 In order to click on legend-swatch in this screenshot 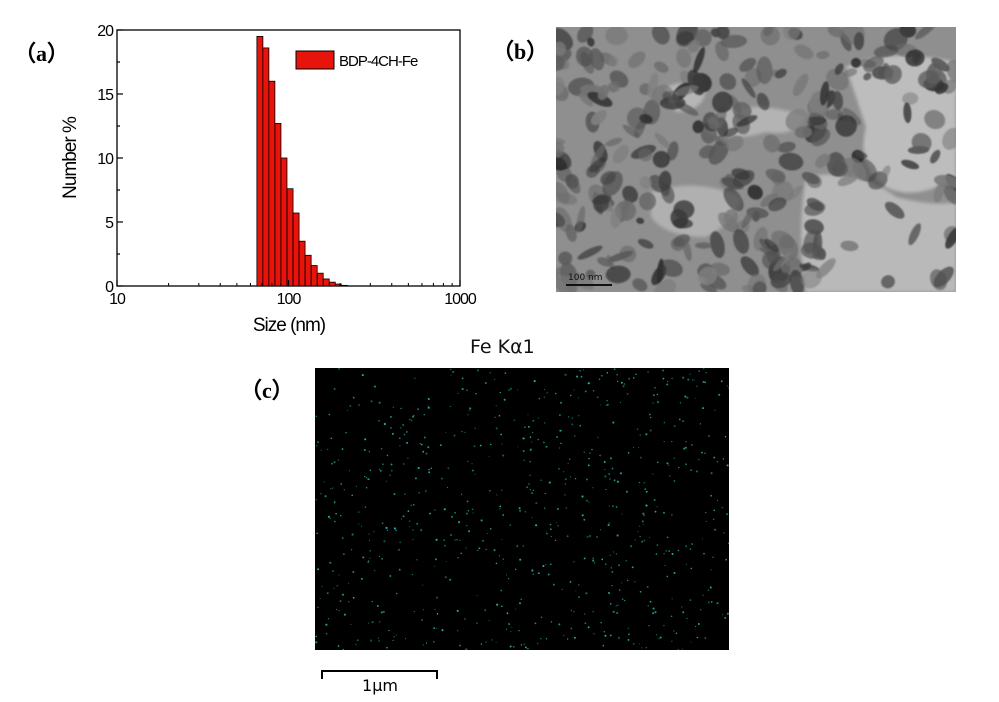, I will do `click(315, 60)`.